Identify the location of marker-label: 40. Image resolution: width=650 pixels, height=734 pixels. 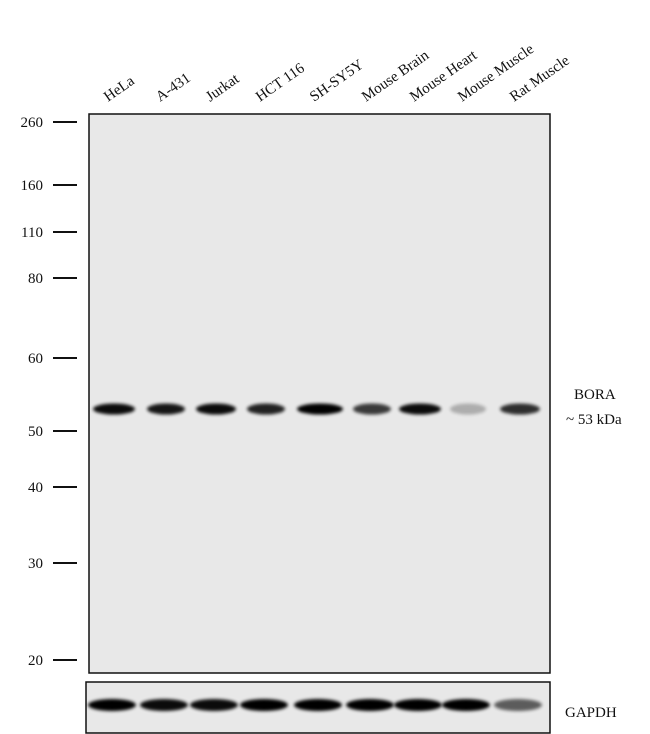
(35, 488).